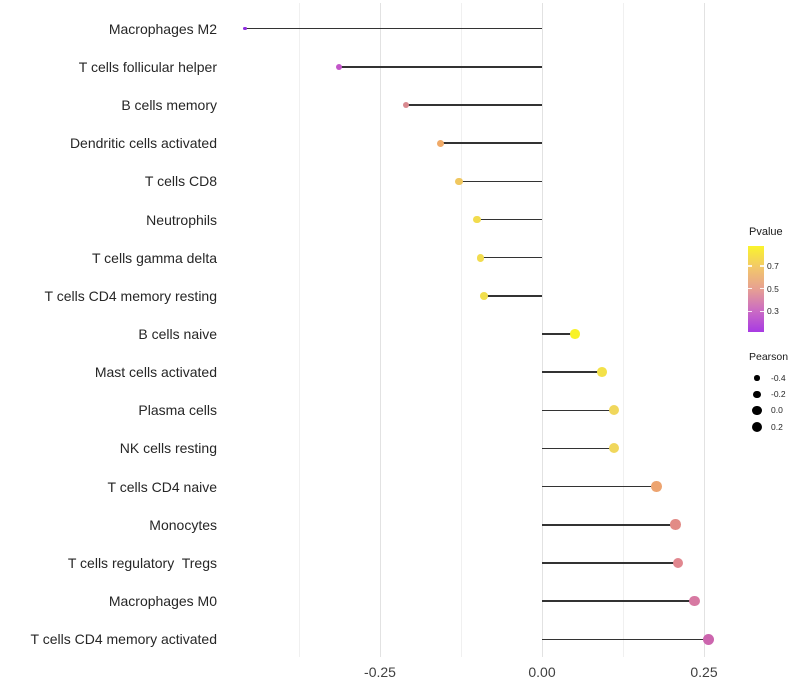 Image resolution: width=800 pixels, height=700 pixels. I want to click on pearson-legend-title: Pearson, so click(769, 357).